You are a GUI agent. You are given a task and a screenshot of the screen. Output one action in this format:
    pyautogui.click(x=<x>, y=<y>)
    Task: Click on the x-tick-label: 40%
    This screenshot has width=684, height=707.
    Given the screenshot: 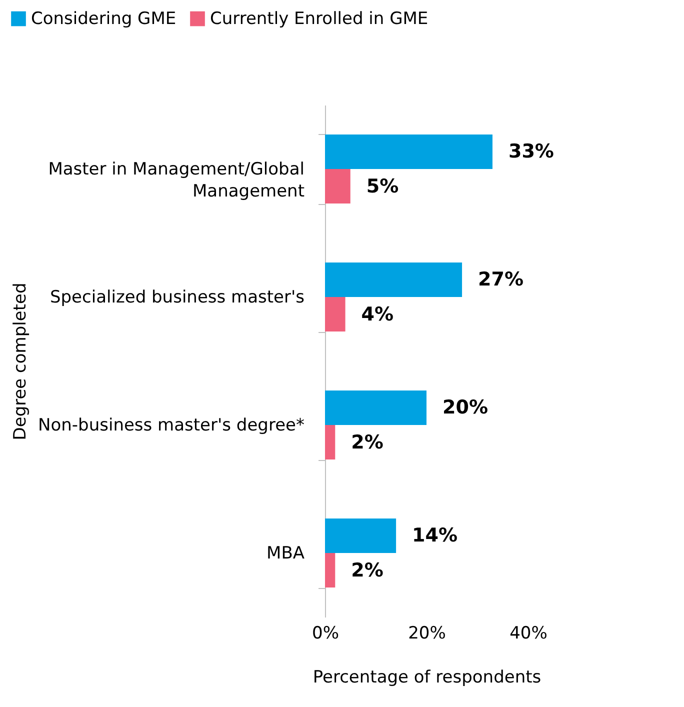 What is the action you would take?
    pyautogui.click(x=529, y=634)
    